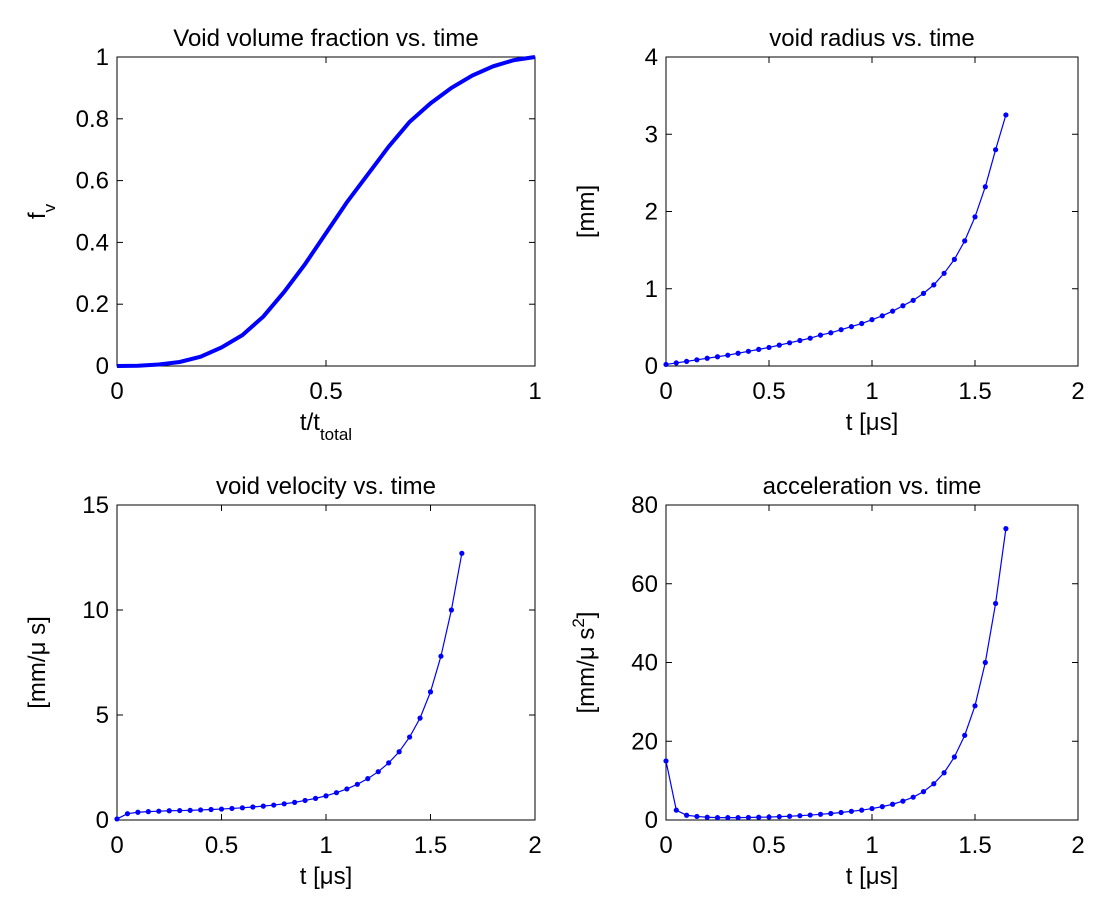 This screenshot has width=1096, height=906. I want to click on x-axis-label: t [μs], so click(872, 876).